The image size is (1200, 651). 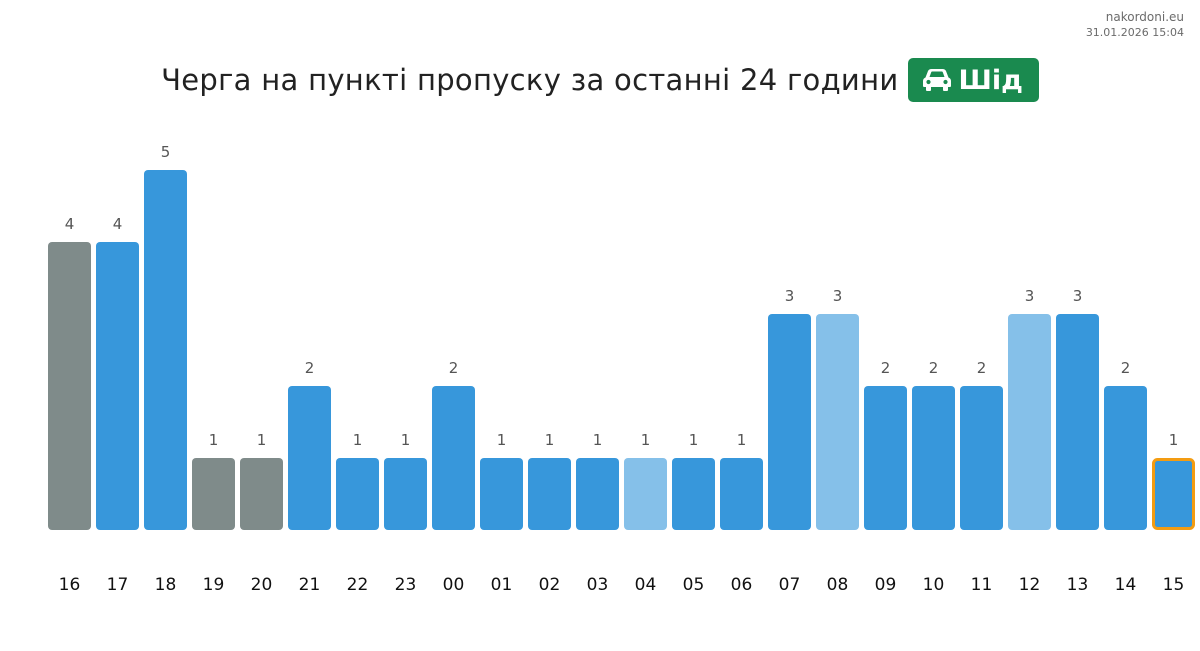 I want to click on value-label-04: 1, so click(x=646, y=440).